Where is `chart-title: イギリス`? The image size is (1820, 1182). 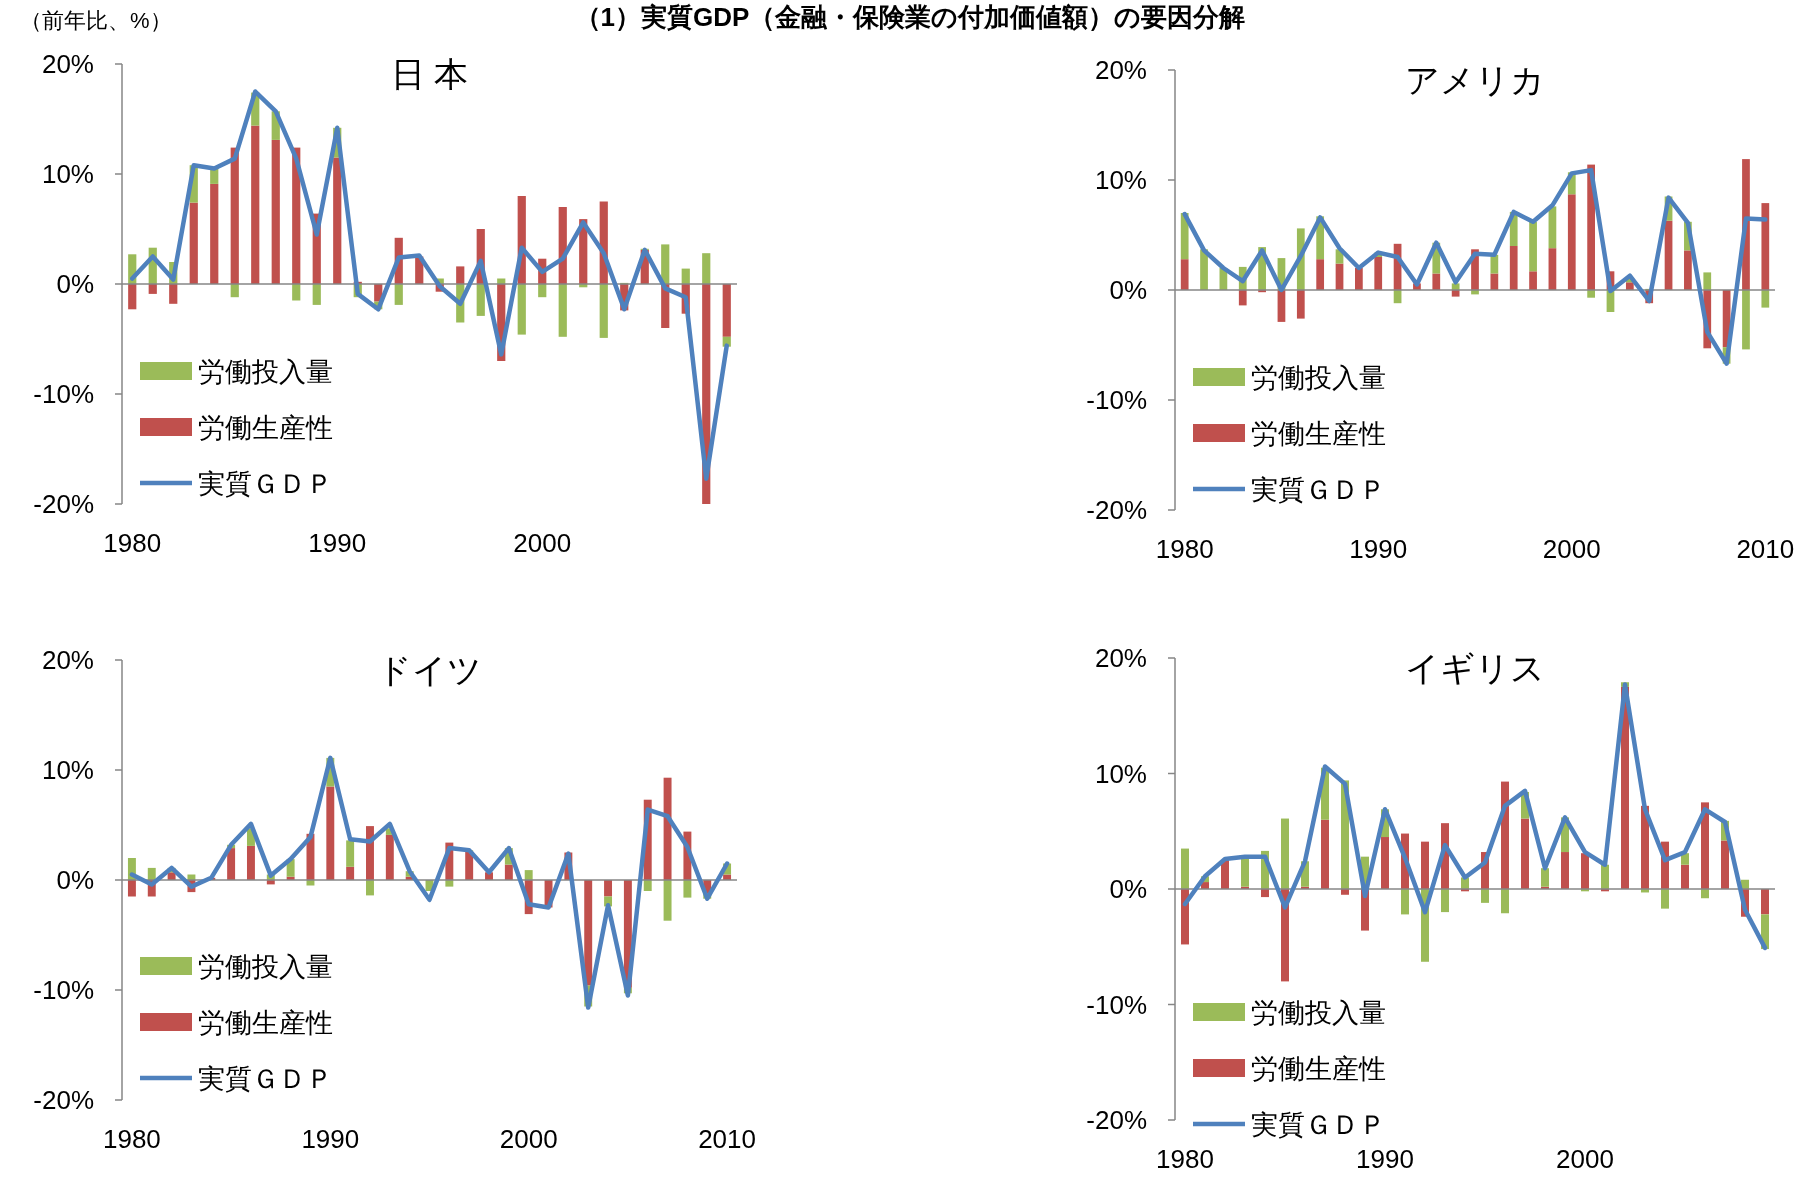 chart-title: イギリス is located at coordinates (1475, 668).